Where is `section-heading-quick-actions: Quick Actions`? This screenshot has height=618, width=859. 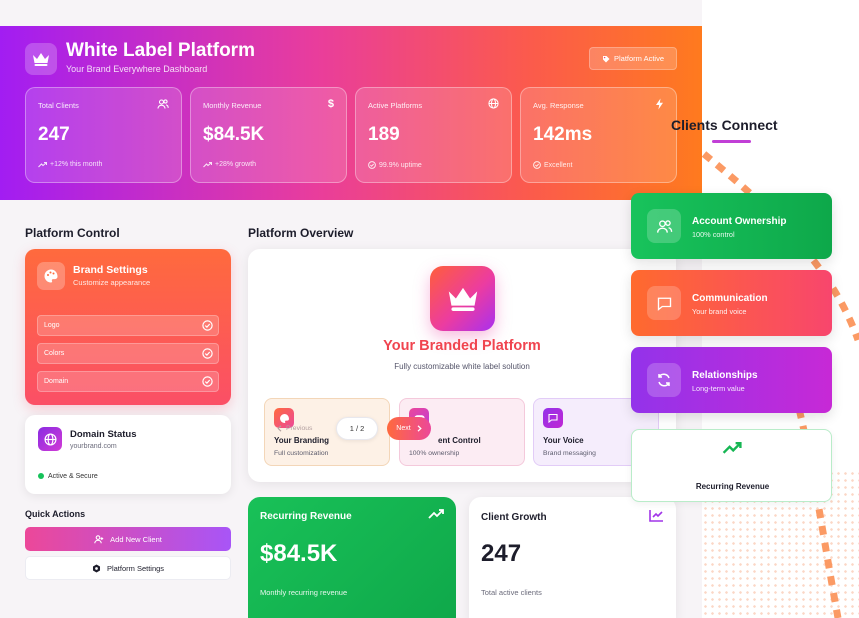 section-heading-quick-actions: Quick Actions is located at coordinates (55, 514).